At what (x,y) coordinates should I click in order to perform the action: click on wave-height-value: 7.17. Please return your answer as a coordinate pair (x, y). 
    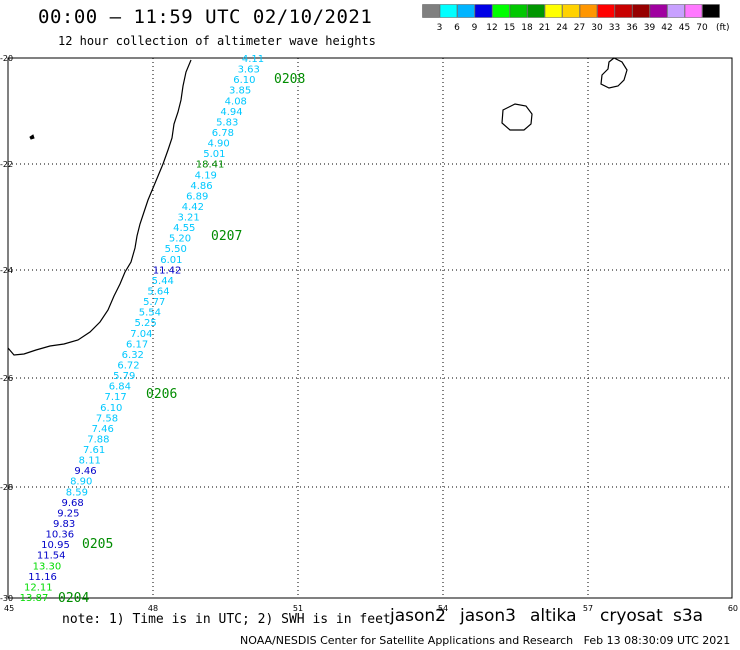
    Looking at the image, I should click on (115, 397).